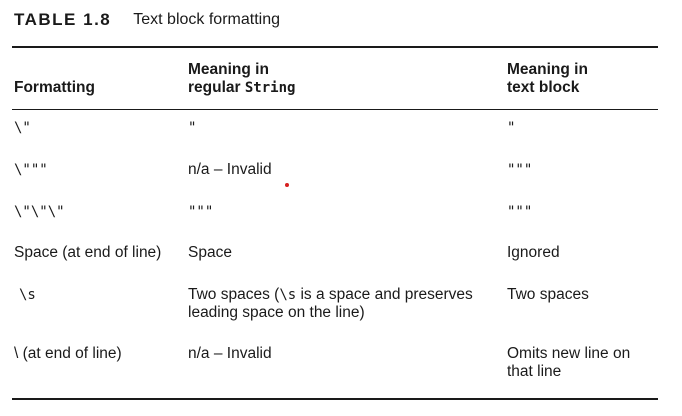  What do you see at coordinates (335, 109) in the screenshot?
I see `table-header-rule` at bounding box center [335, 109].